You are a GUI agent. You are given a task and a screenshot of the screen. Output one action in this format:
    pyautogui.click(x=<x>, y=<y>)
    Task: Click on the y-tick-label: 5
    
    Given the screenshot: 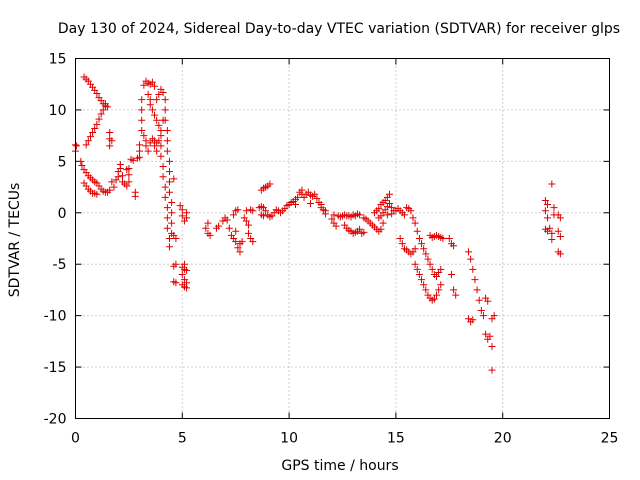 What is the action you would take?
    pyautogui.click(x=62, y=162)
    